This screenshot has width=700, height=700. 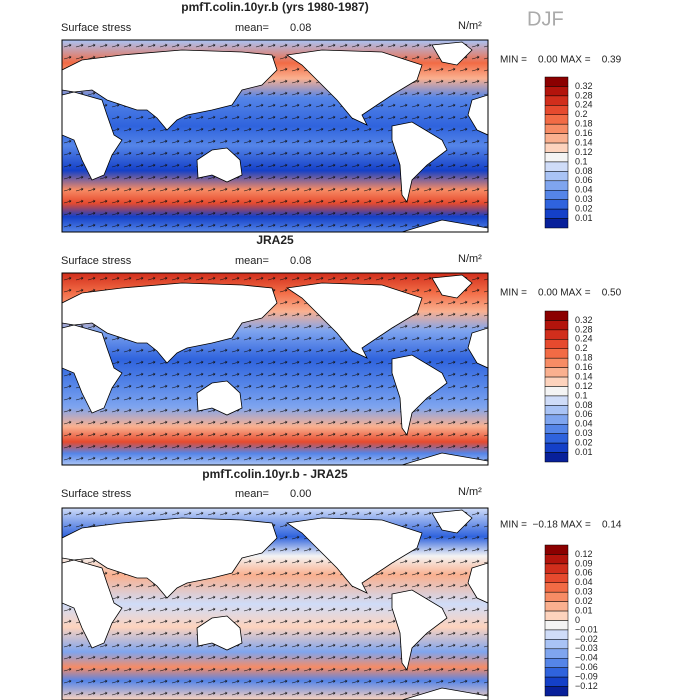 What do you see at coordinates (561, 60) in the screenshot?
I see `min-max: MIN = 0.00 MAX = 0.39` at bounding box center [561, 60].